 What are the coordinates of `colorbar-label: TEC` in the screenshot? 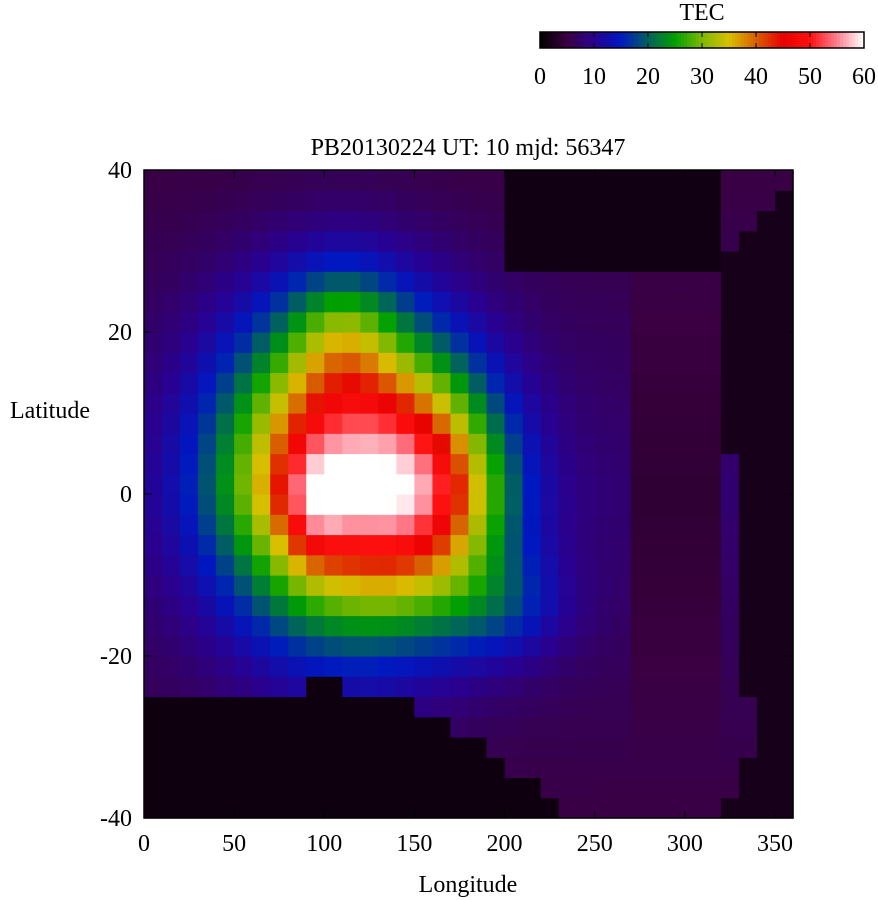 It's located at (701, 13).